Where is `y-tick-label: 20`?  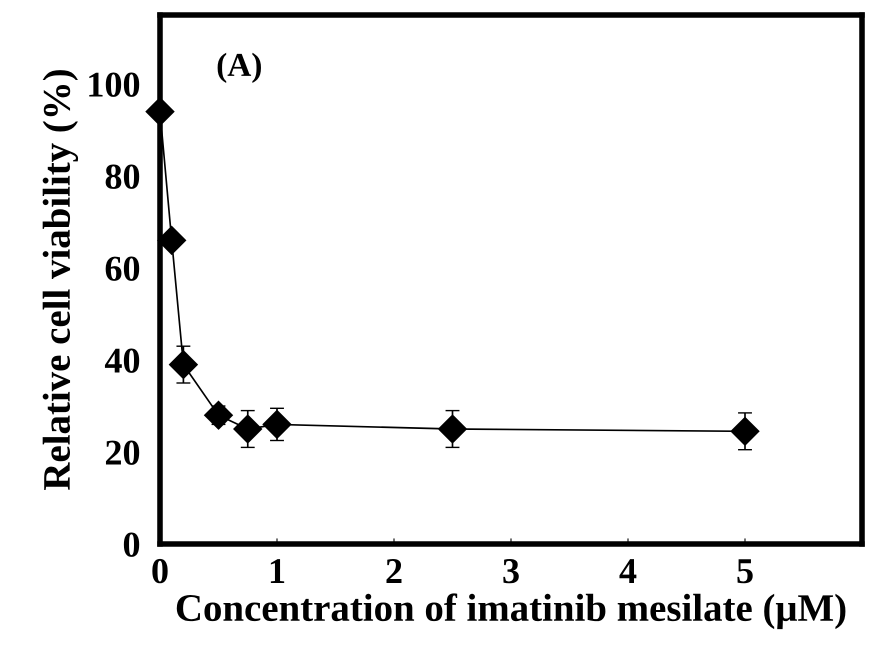 y-tick-label: 20 is located at coordinates (123, 452).